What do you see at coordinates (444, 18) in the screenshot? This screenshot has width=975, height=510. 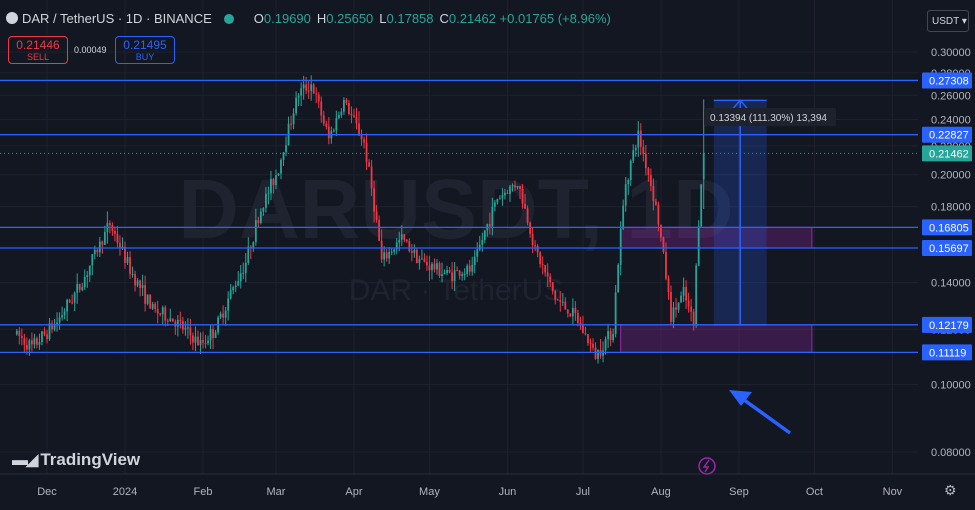 I see `close-label: C` at bounding box center [444, 18].